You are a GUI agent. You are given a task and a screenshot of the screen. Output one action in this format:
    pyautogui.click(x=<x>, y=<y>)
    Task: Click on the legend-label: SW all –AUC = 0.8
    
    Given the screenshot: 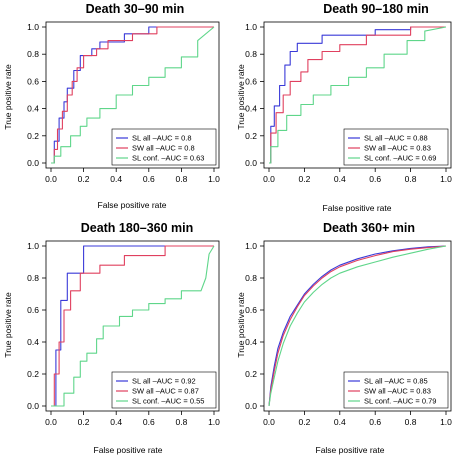 What is the action you would take?
    pyautogui.click(x=163, y=148)
    